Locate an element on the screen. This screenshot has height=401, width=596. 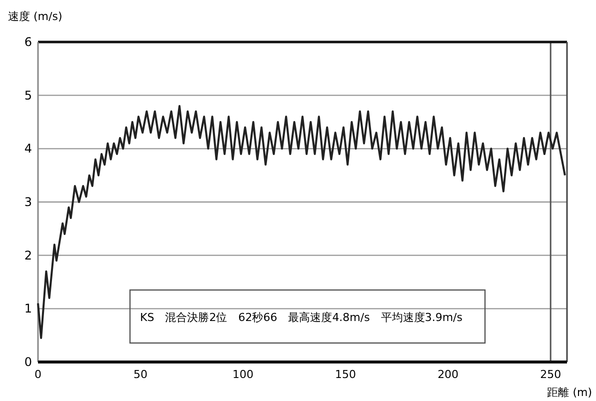
y-tick-label: 3 is located at coordinates (28, 202).